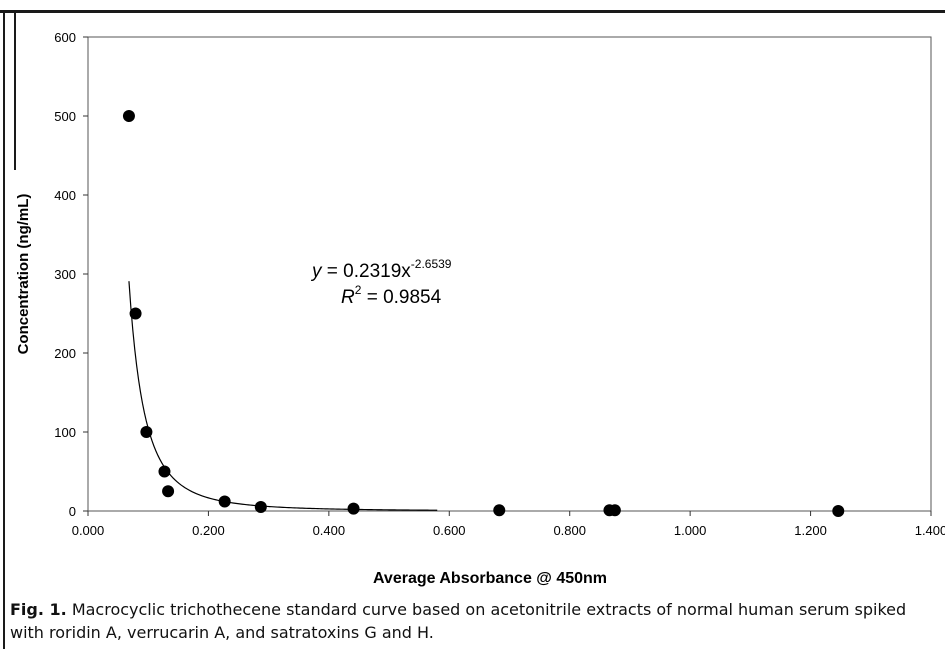  Describe the element at coordinates (88, 530) in the screenshot. I see `x-tick-label: 0.000` at that location.